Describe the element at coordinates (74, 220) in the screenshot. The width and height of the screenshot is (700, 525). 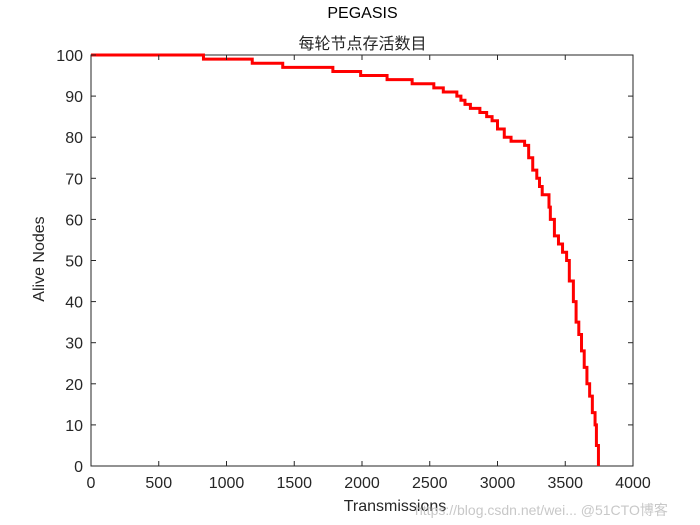
I see `tick-label: 60` at that location.